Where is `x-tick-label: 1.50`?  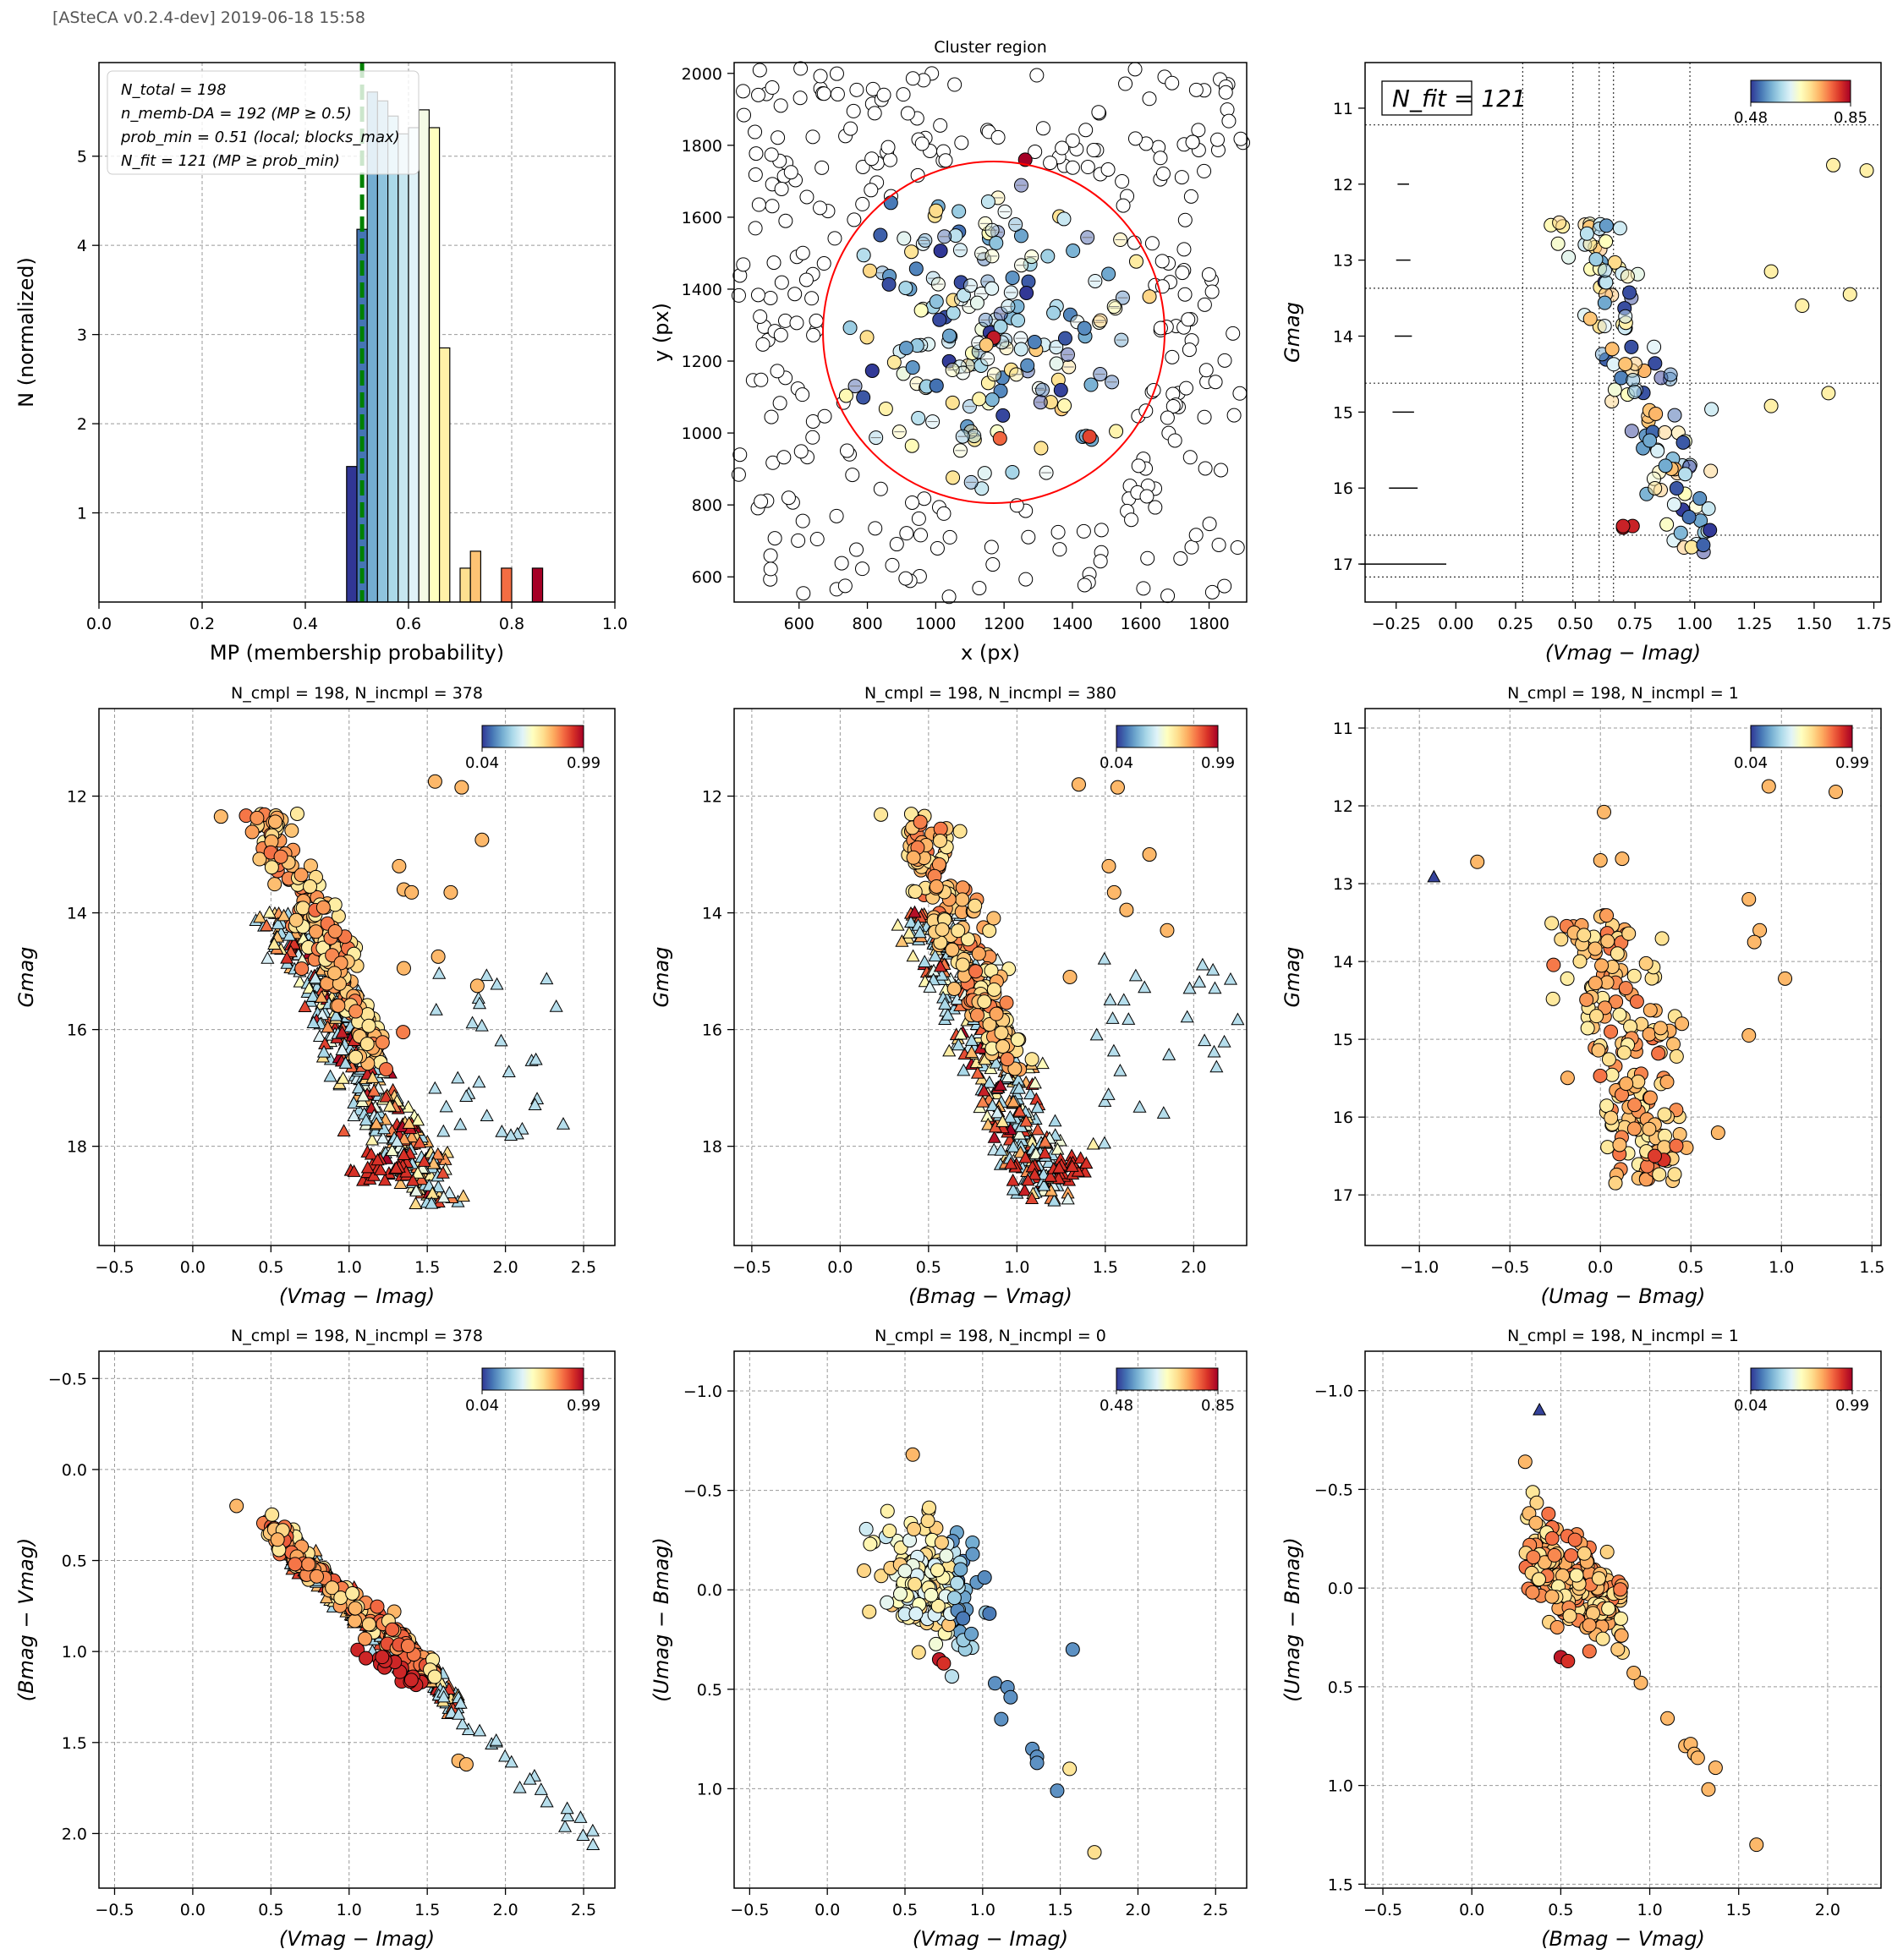
x-tick-label: 1.50 is located at coordinates (1814, 624).